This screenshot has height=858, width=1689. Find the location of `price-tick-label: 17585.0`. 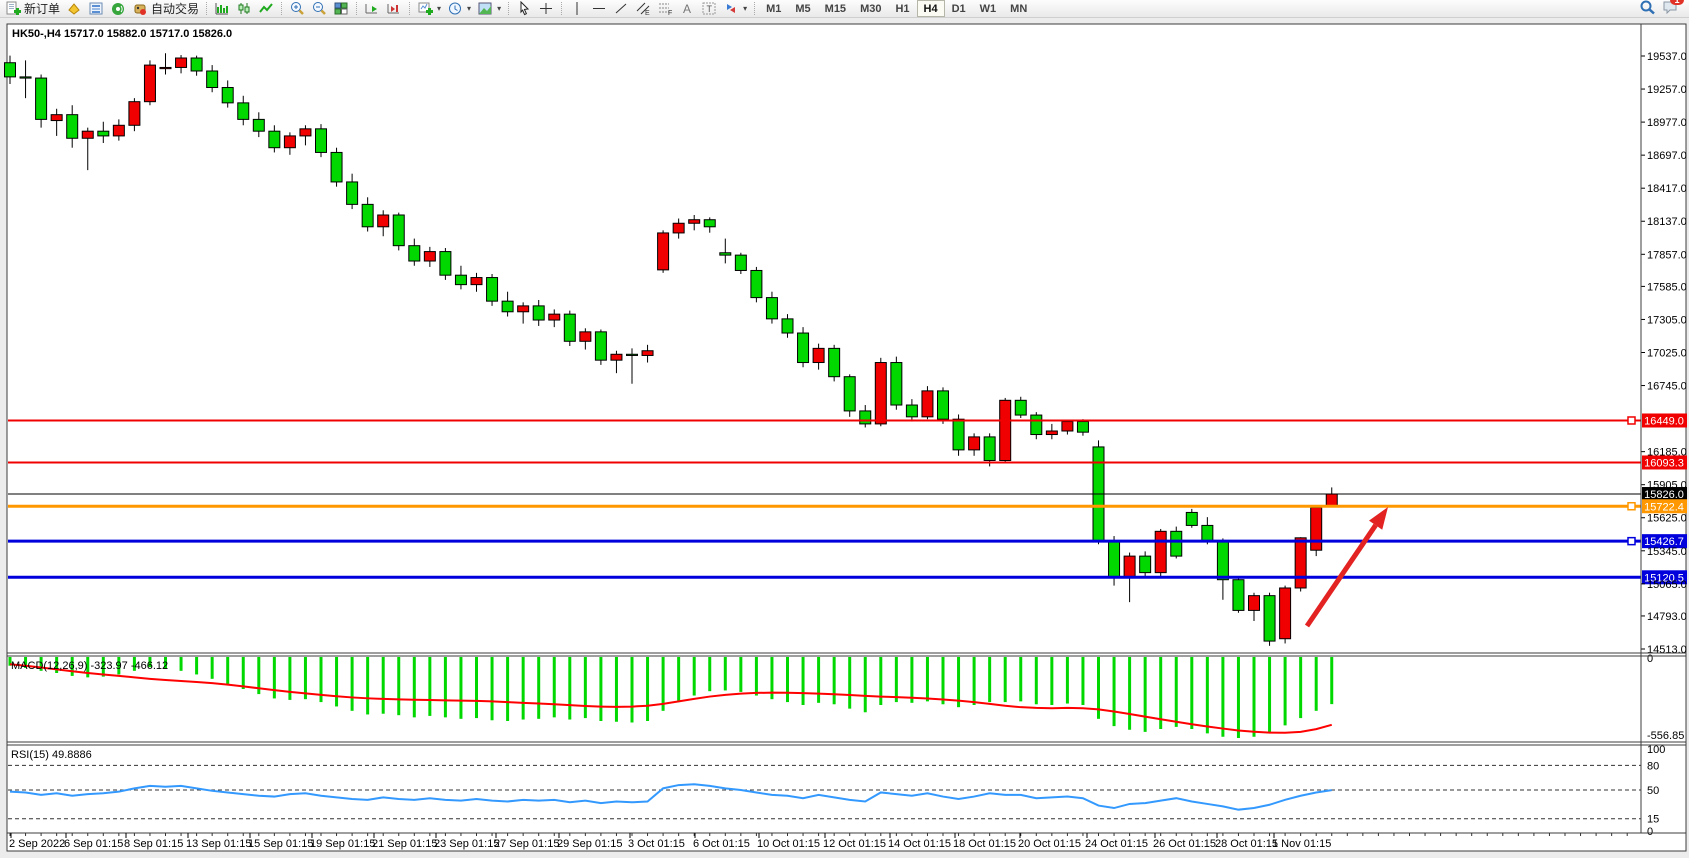

price-tick-label: 17585.0 is located at coordinates (1667, 287).